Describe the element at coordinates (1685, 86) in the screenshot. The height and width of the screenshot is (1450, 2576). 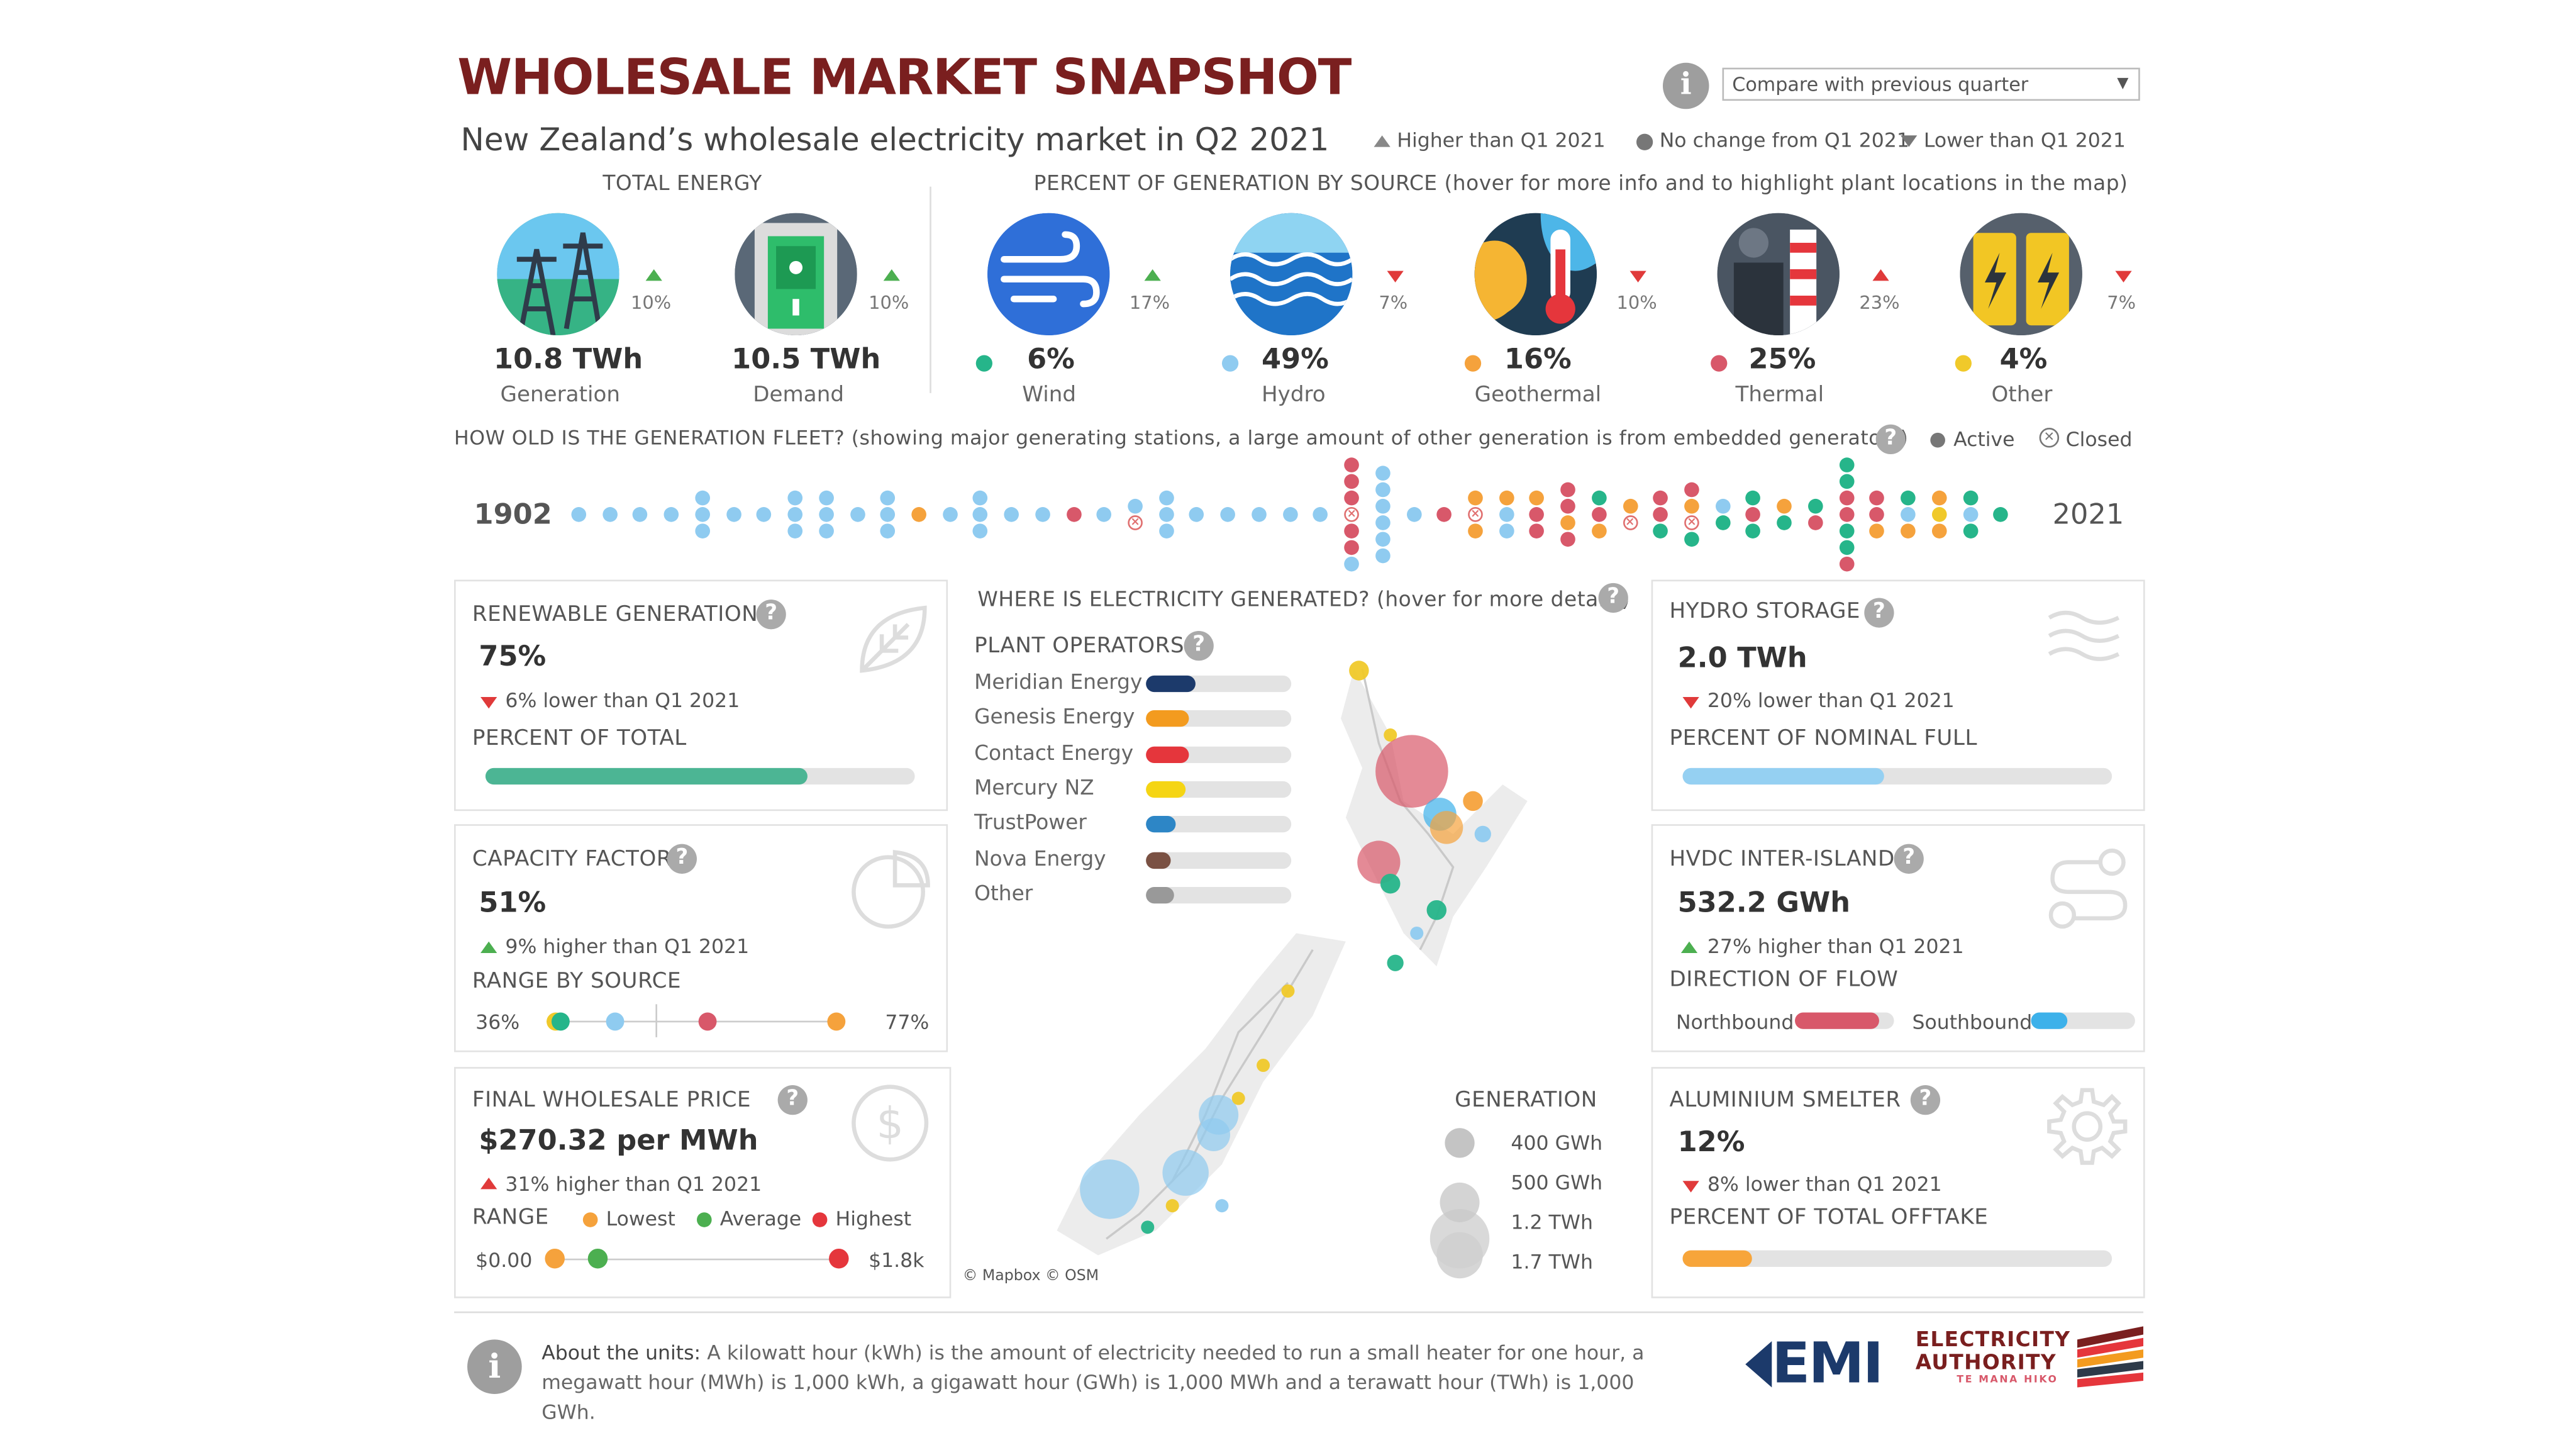
I see `info-button: i` at that location.